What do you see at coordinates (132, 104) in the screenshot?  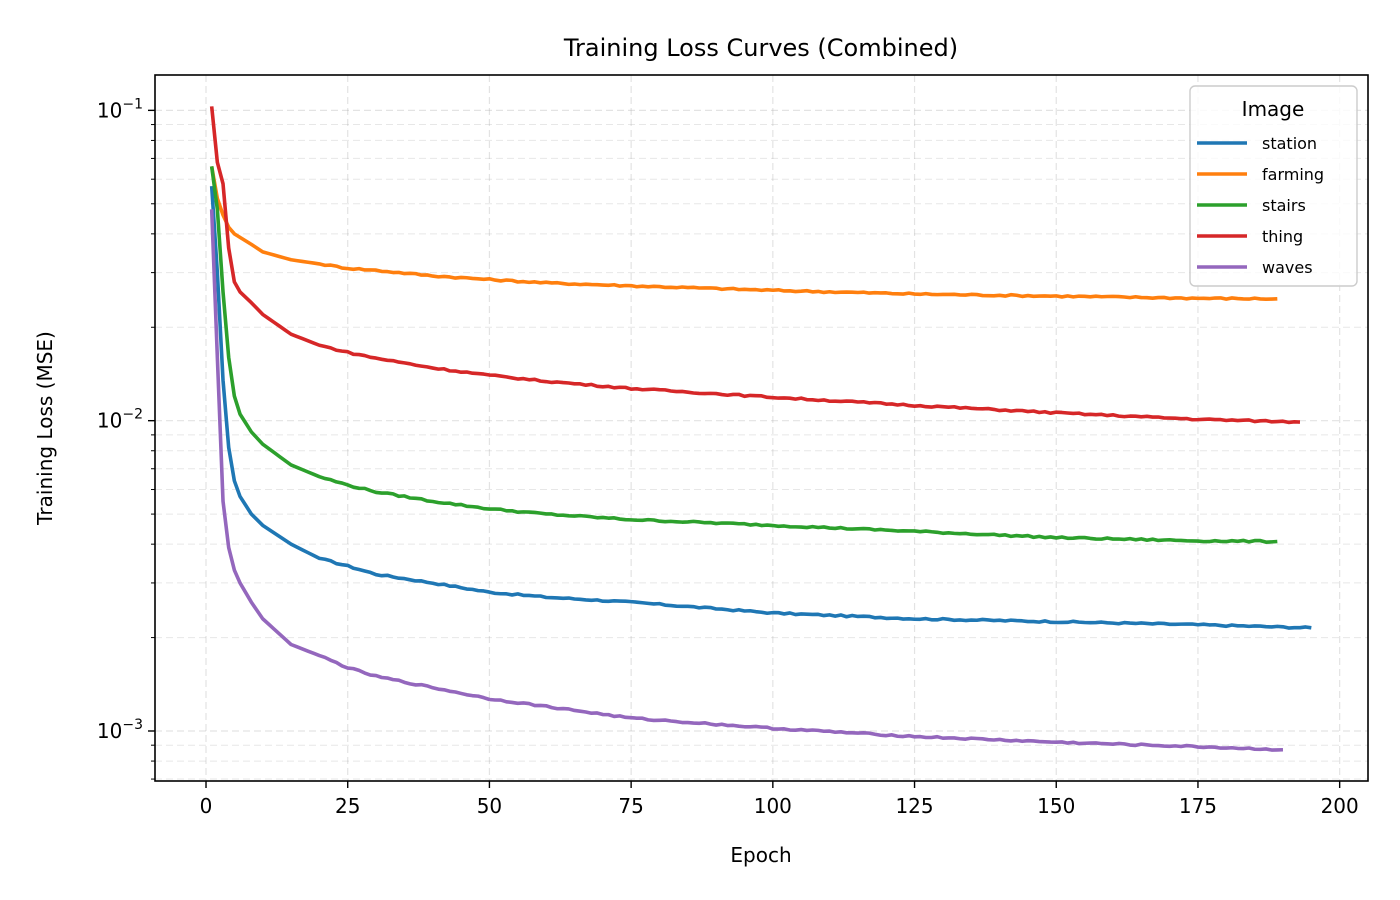 I see `y-tick-exponent: −1` at bounding box center [132, 104].